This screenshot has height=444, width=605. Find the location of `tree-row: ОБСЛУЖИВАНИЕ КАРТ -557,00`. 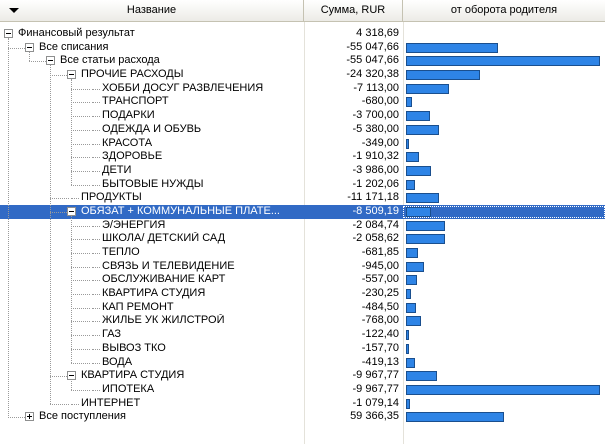

tree-row: ОБСЛУЖИВАНИЕ КАРТ -557,00 is located at coordinates (302, 280).